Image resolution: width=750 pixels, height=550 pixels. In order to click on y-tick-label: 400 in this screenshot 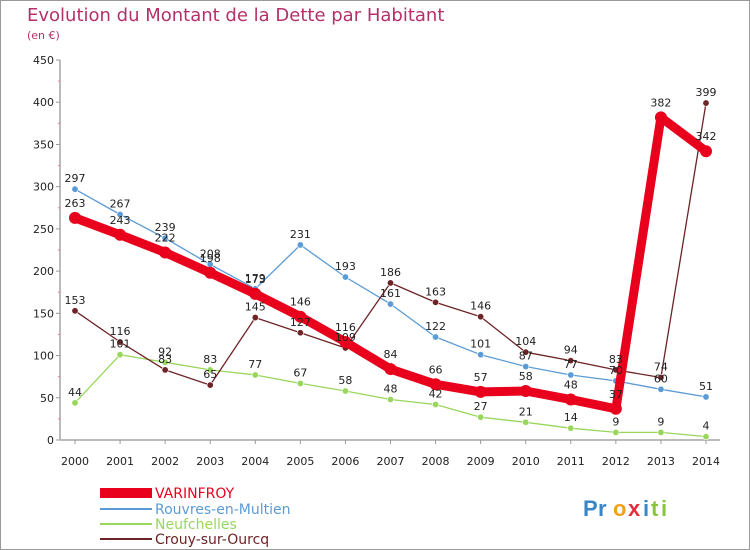, I will do `click(43, 102)`.